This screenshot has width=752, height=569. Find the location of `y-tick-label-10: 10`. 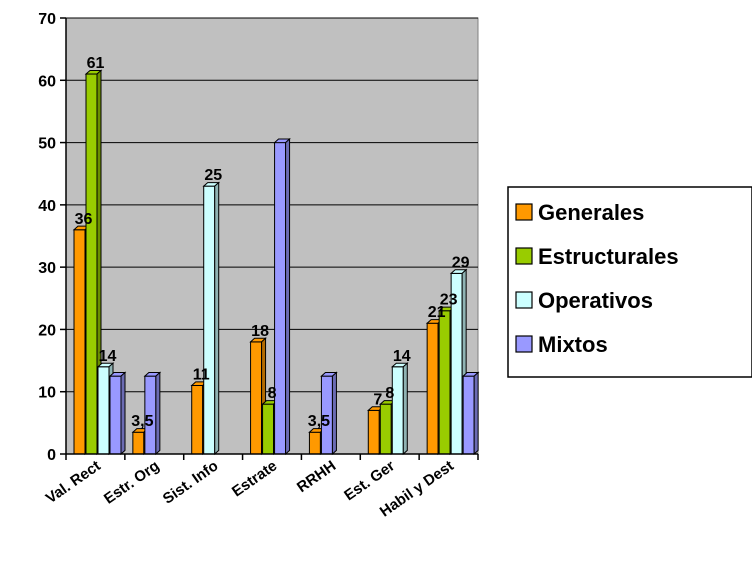

y-tick-label-10: 10 is located at coordinates (47, 393).